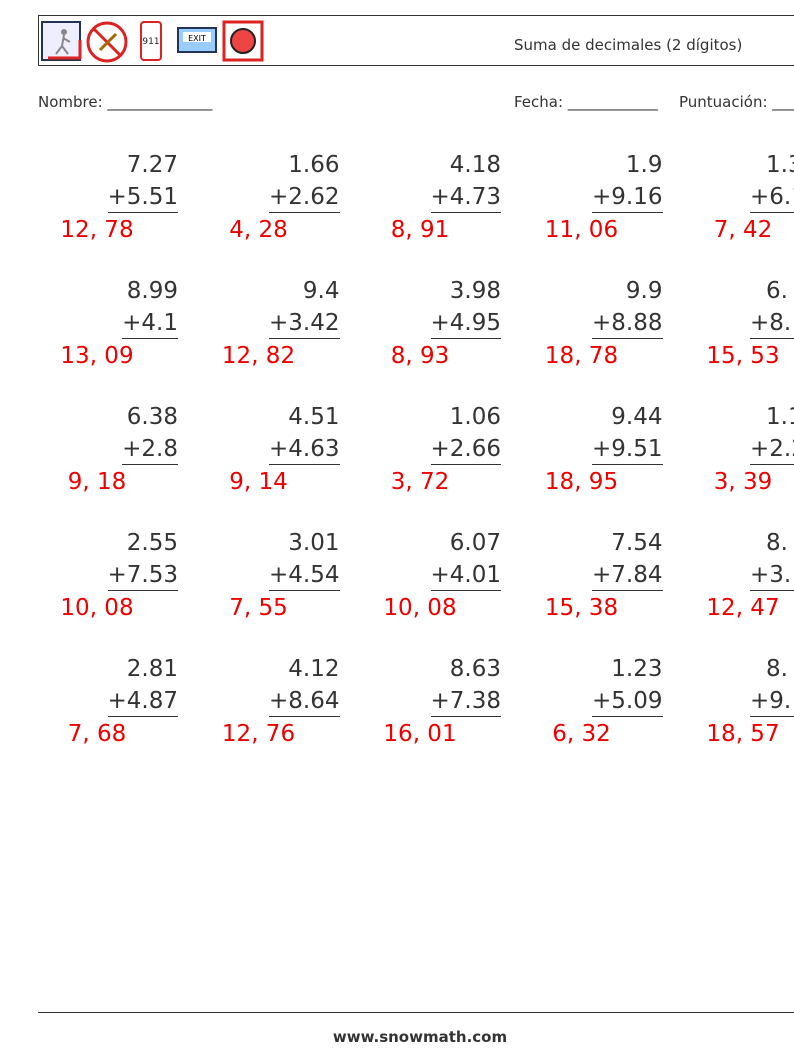  Describe the element at coordinates (627, 197) in the screenshot. I see `bottom-number: +9.16` at that location.